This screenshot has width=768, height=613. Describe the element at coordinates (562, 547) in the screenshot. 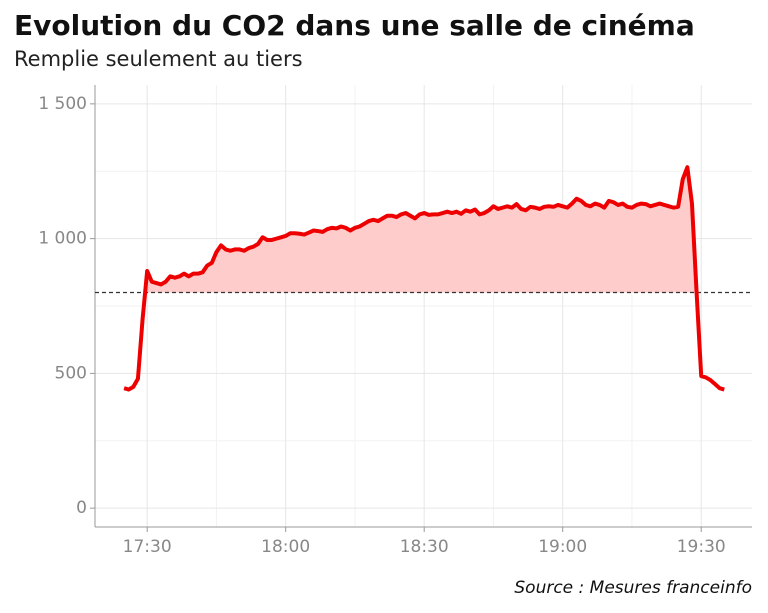

I see `x-tick-label: 19:00` at that location.